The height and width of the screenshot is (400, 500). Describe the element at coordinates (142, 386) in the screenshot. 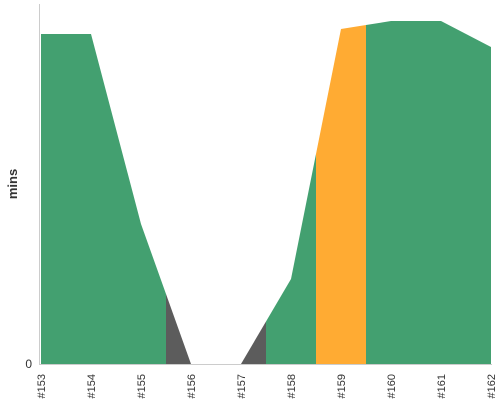

I see `x-tick-label-2: #155` at that location.